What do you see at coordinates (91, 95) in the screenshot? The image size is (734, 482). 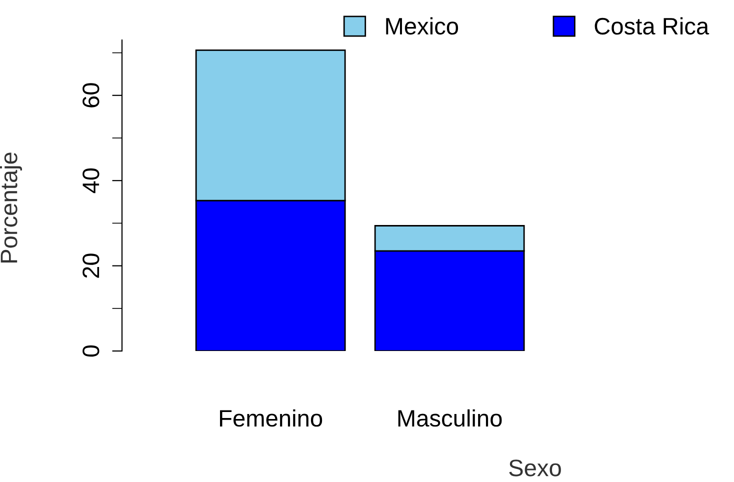 I see `y-tick-label: 60` at bounding box center [91, 95].